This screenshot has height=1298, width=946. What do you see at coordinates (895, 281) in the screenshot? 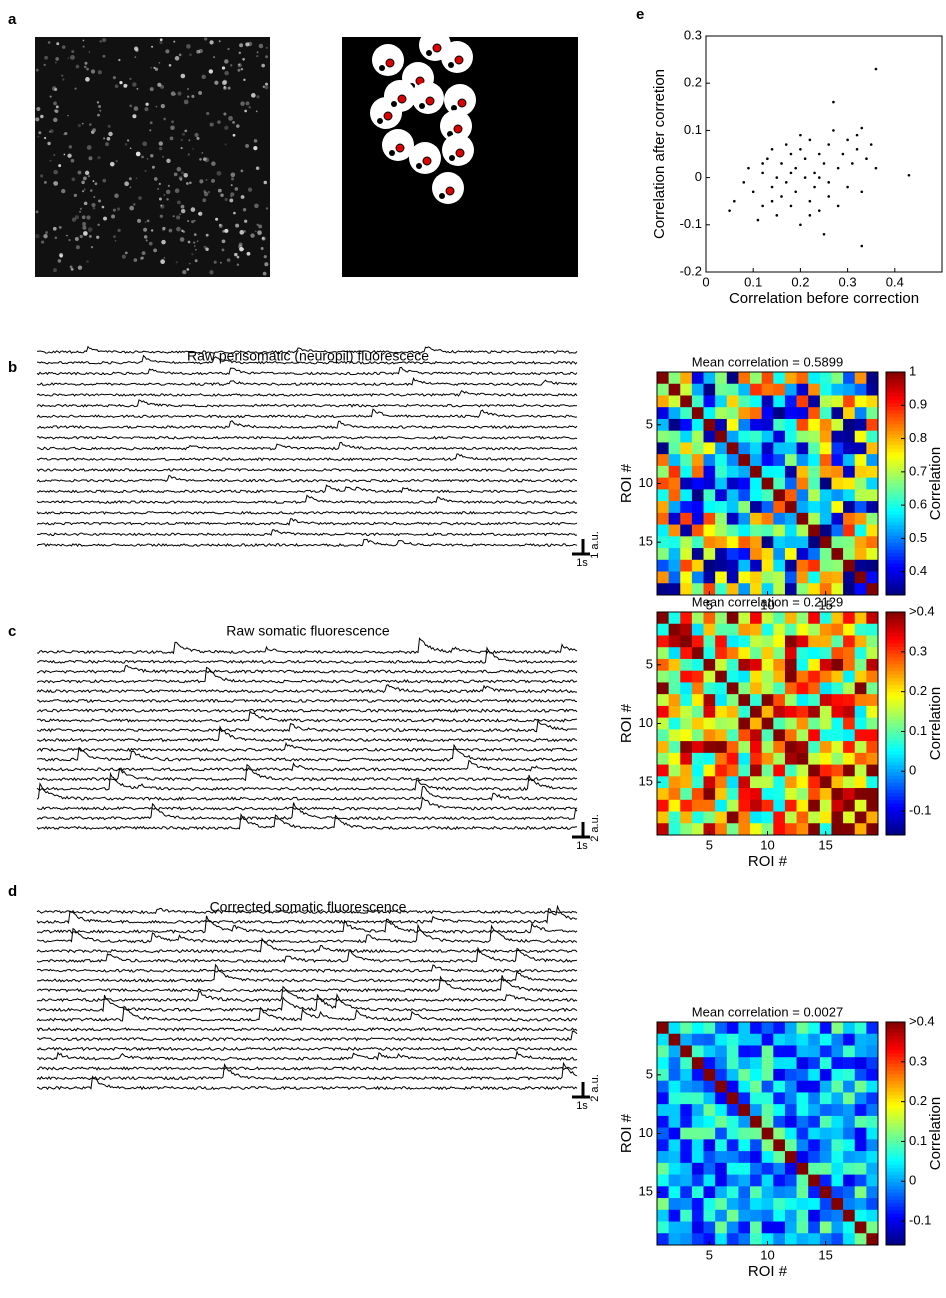
I see `x-tick-label: 0.4` at bounding box center [895, 281].